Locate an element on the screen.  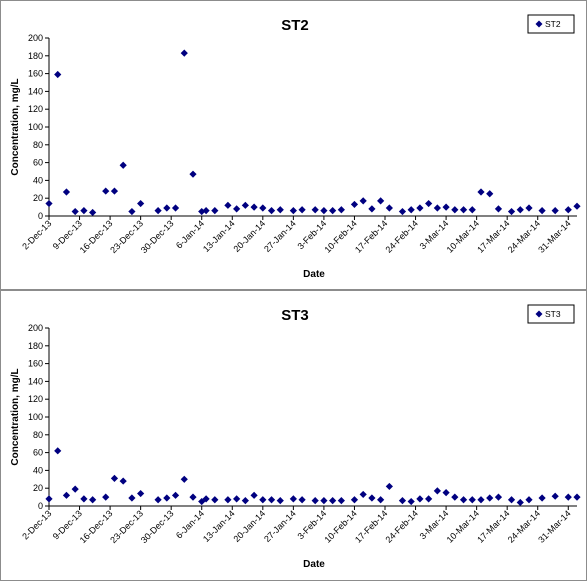
x-axis-title: Date is located at coordinates (314, 564).